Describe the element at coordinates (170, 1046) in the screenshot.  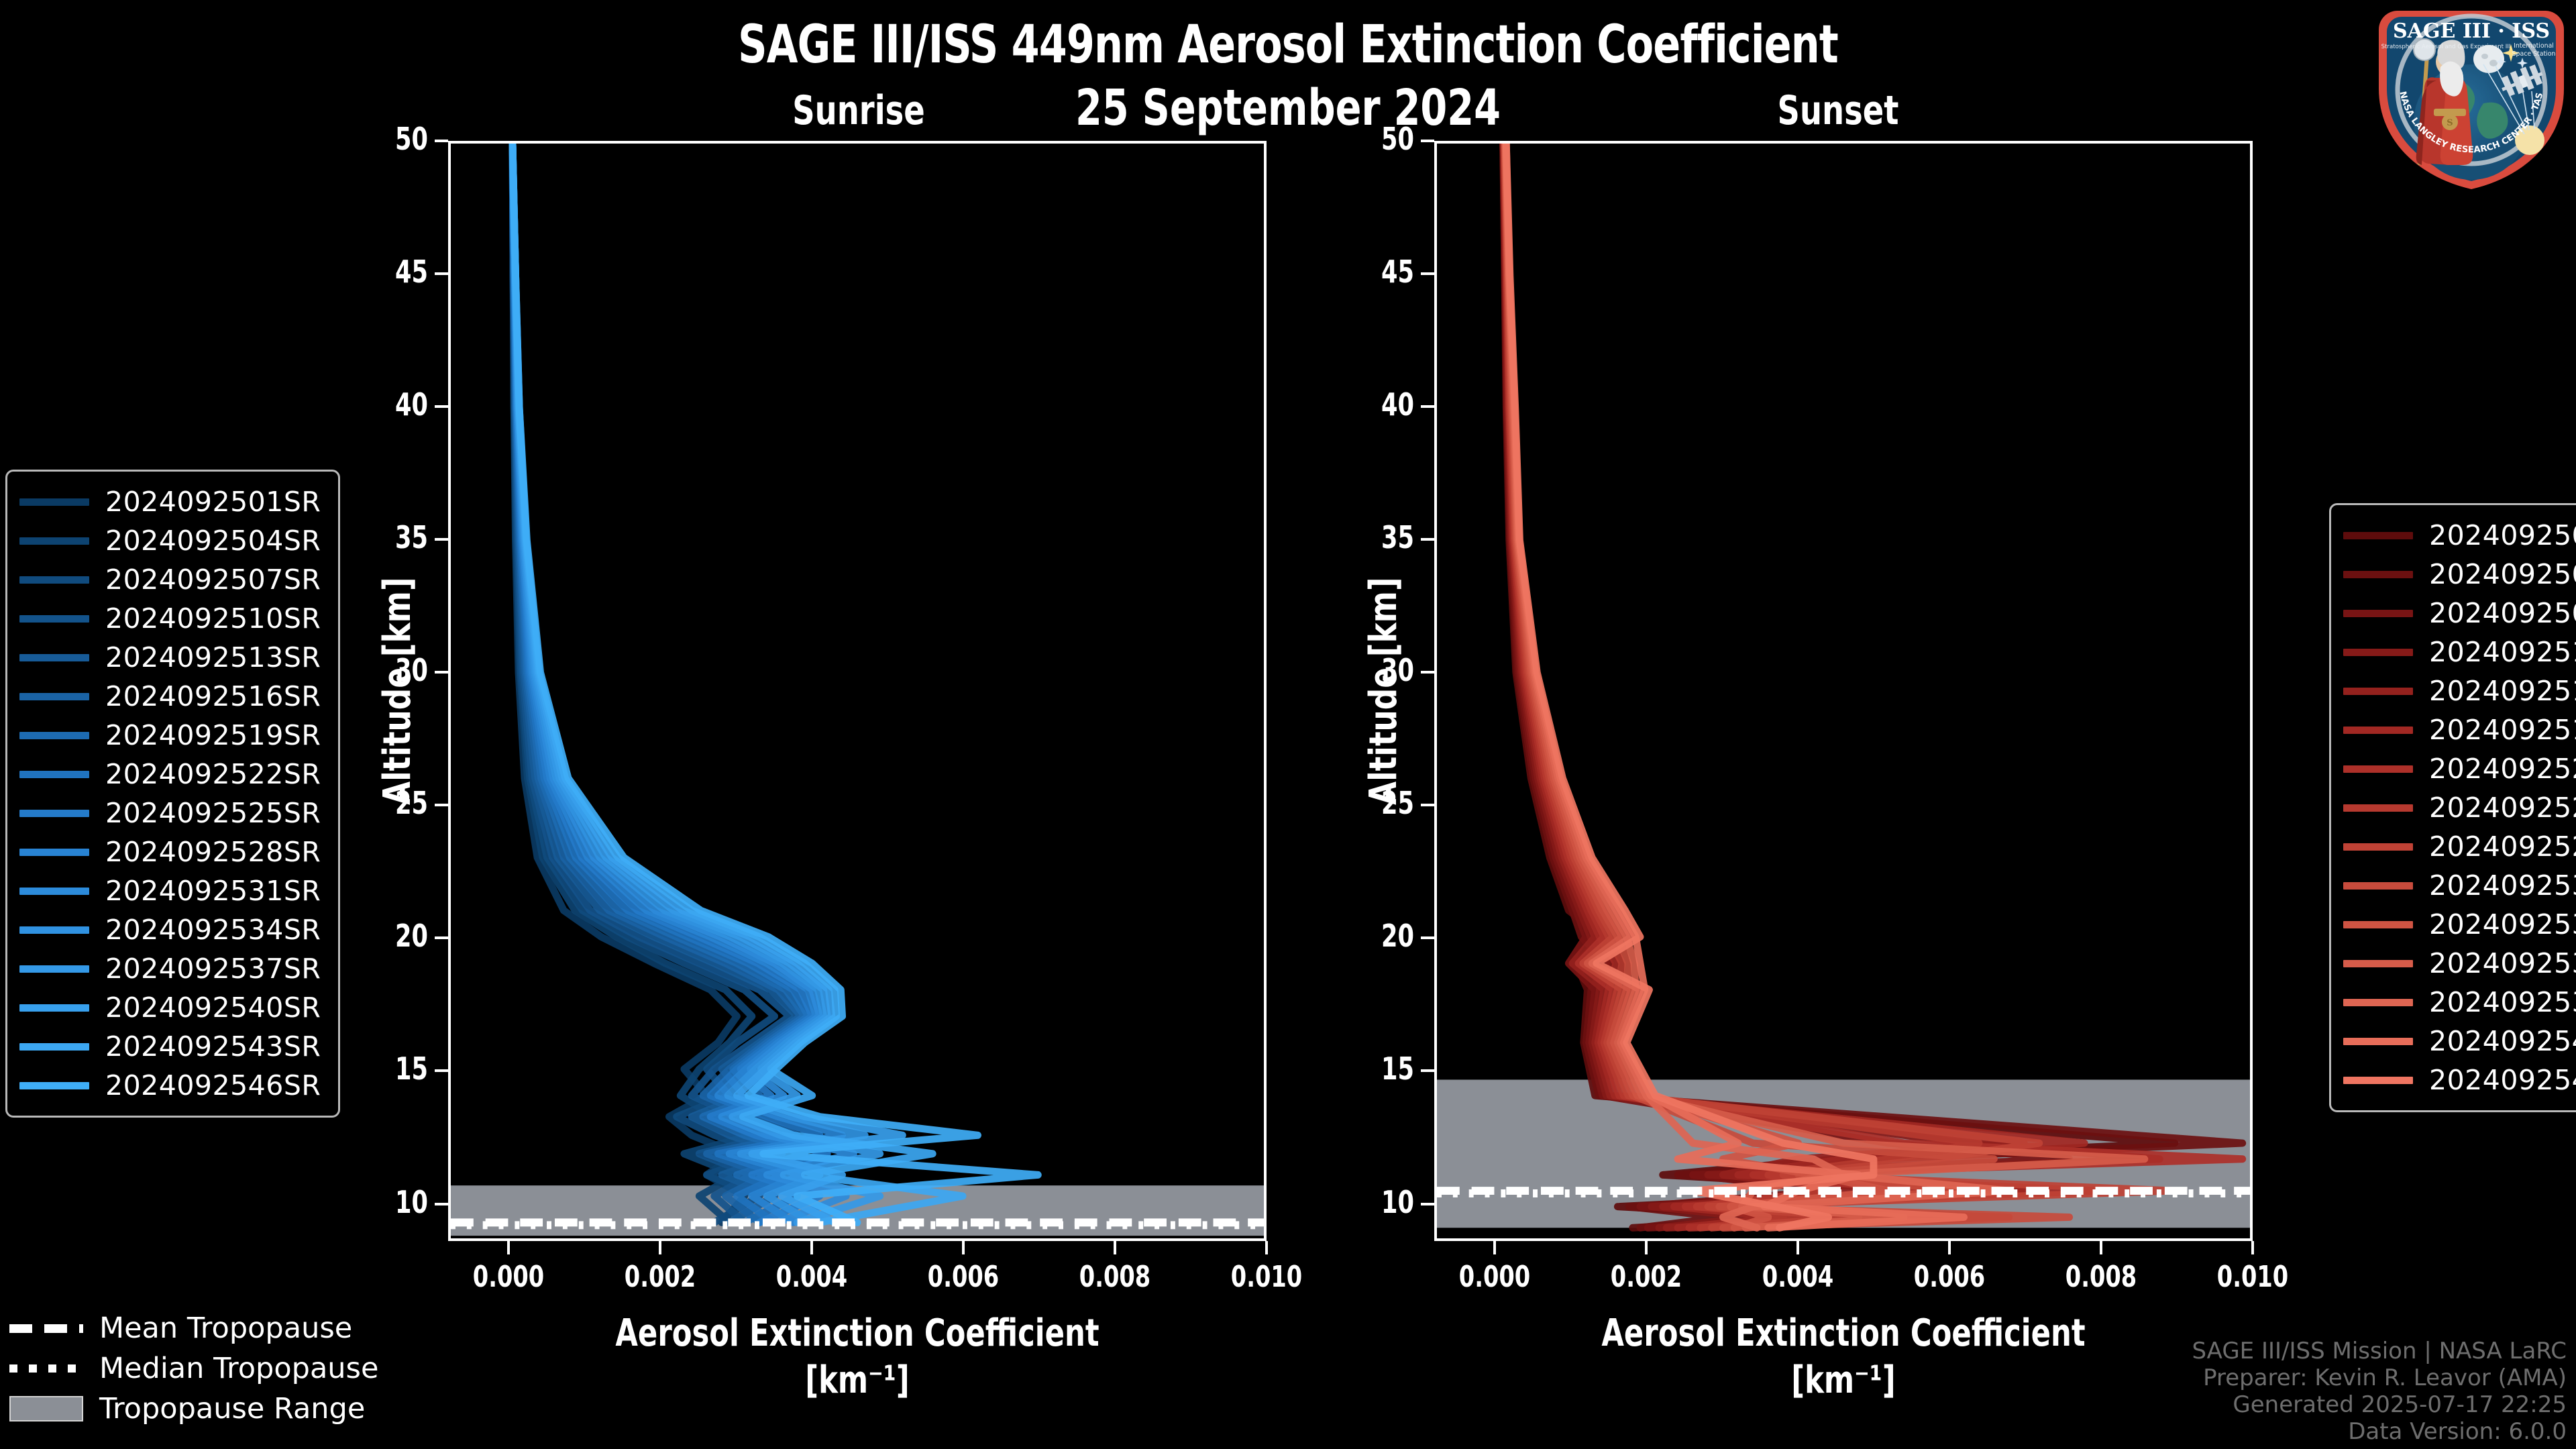
I see `legend-item: 2024092543SR` at that location.